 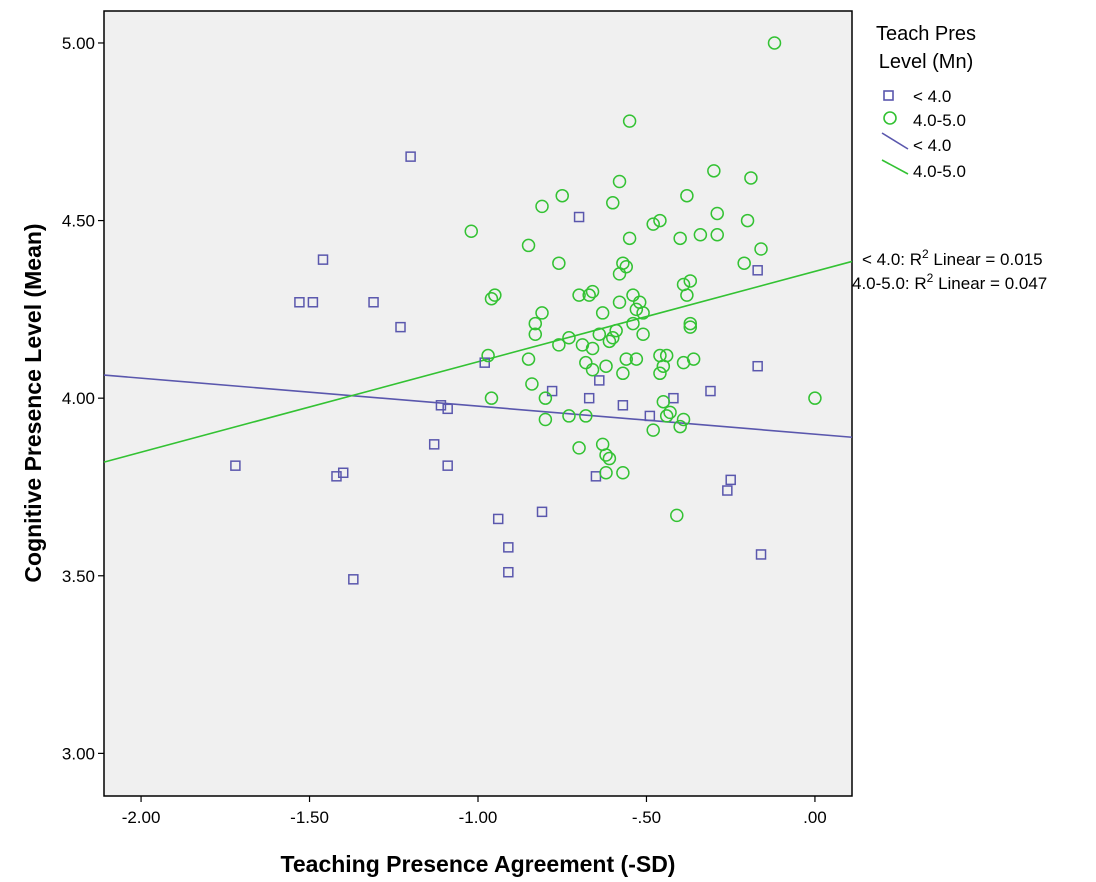 What do you see at coordinates (646, 817) in the screenshot?
I see `x-tick-label: -.50` at bounding box center [646, 817].